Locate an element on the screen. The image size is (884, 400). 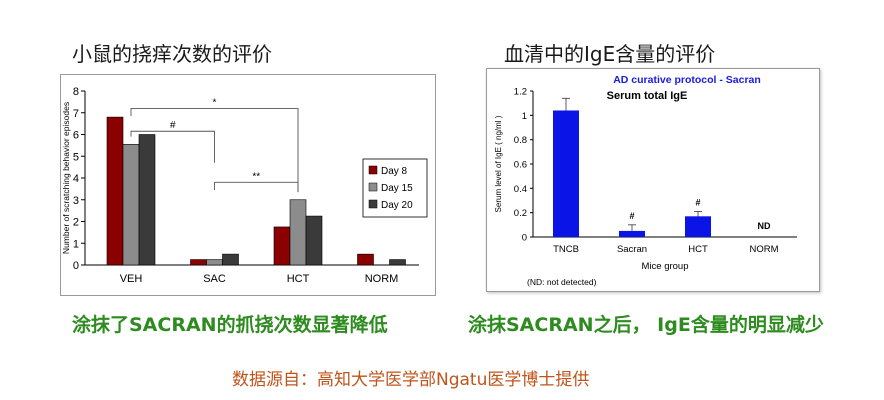
bar-veh-day20 is located at coordinates (147, 200).